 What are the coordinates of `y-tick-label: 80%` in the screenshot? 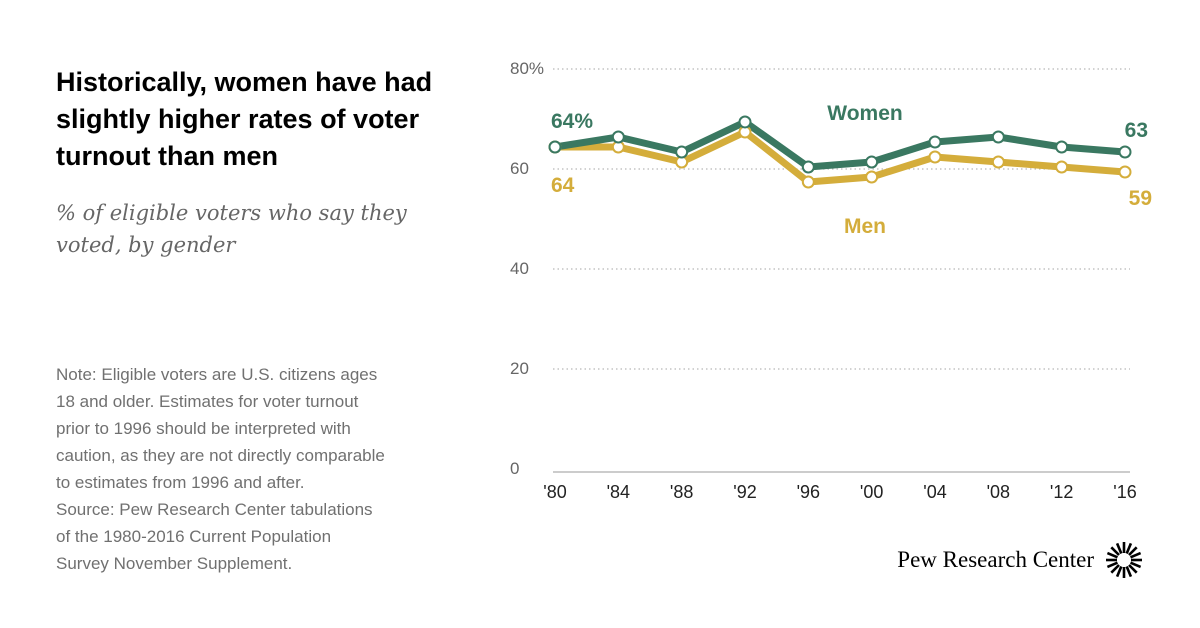 It's located at (527, 68).